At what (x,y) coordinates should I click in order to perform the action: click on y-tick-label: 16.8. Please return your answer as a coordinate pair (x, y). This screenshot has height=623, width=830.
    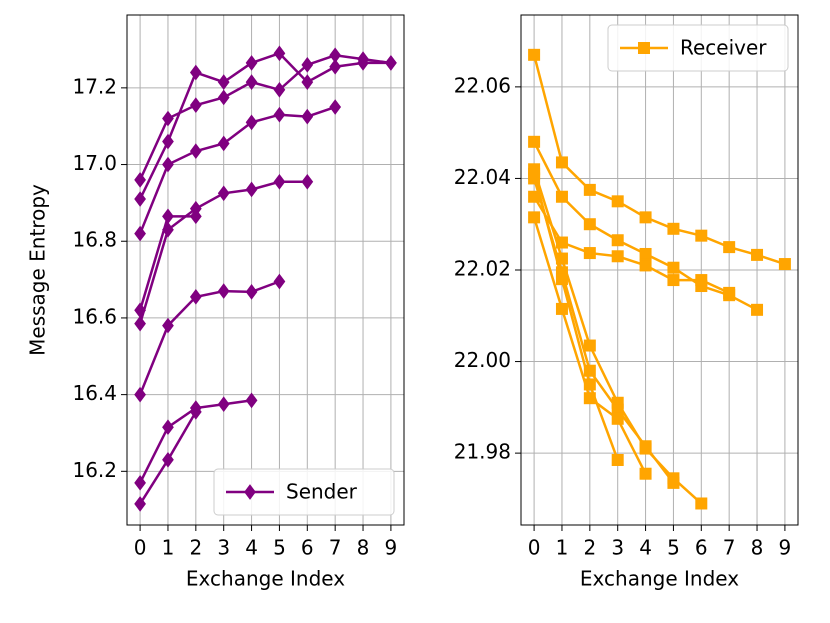
    Looking at the image, I should click on (94, 240).